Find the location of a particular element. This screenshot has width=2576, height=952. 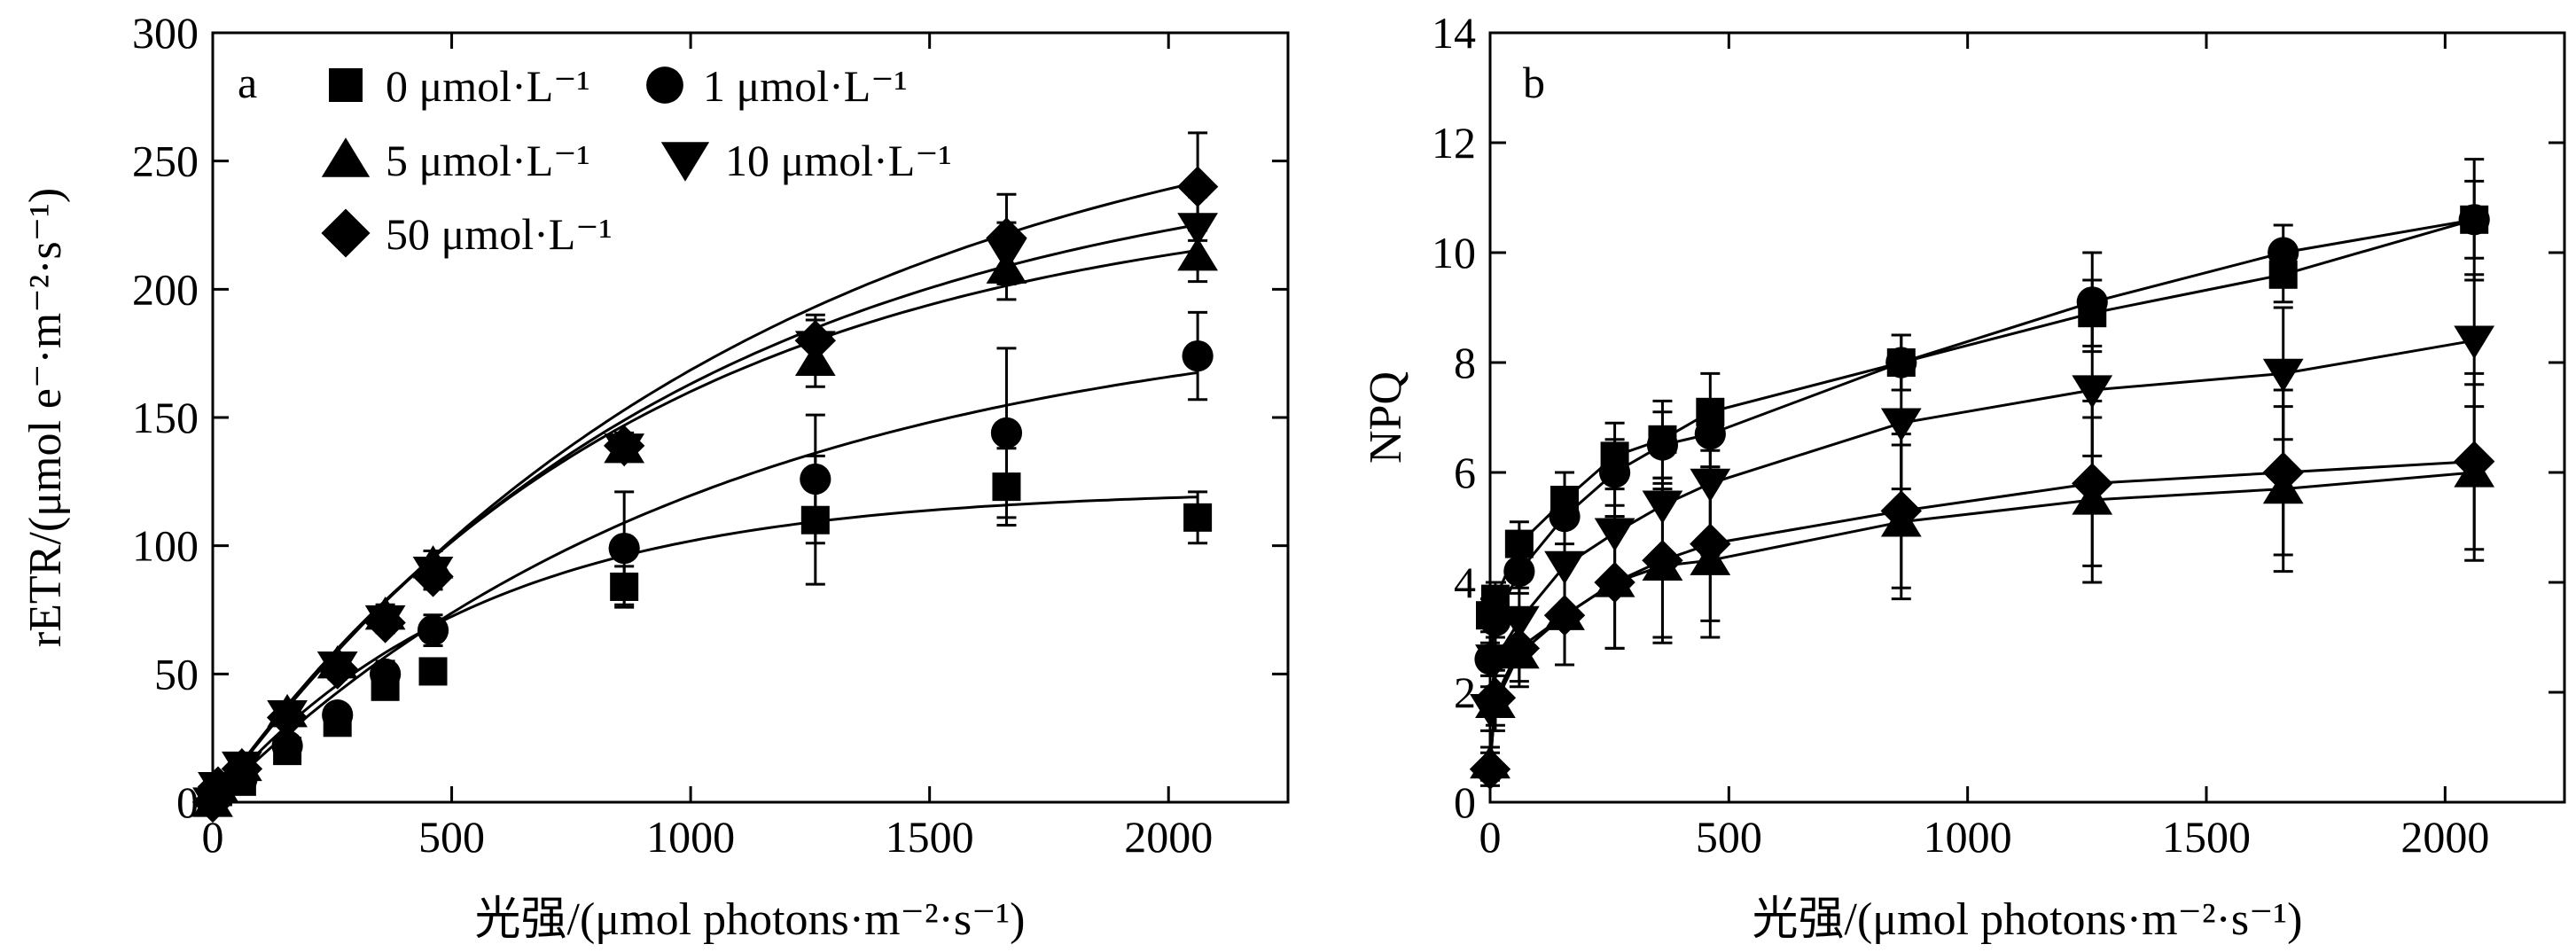

legend-triangle-up-marker is located at coordinates (346, 157).